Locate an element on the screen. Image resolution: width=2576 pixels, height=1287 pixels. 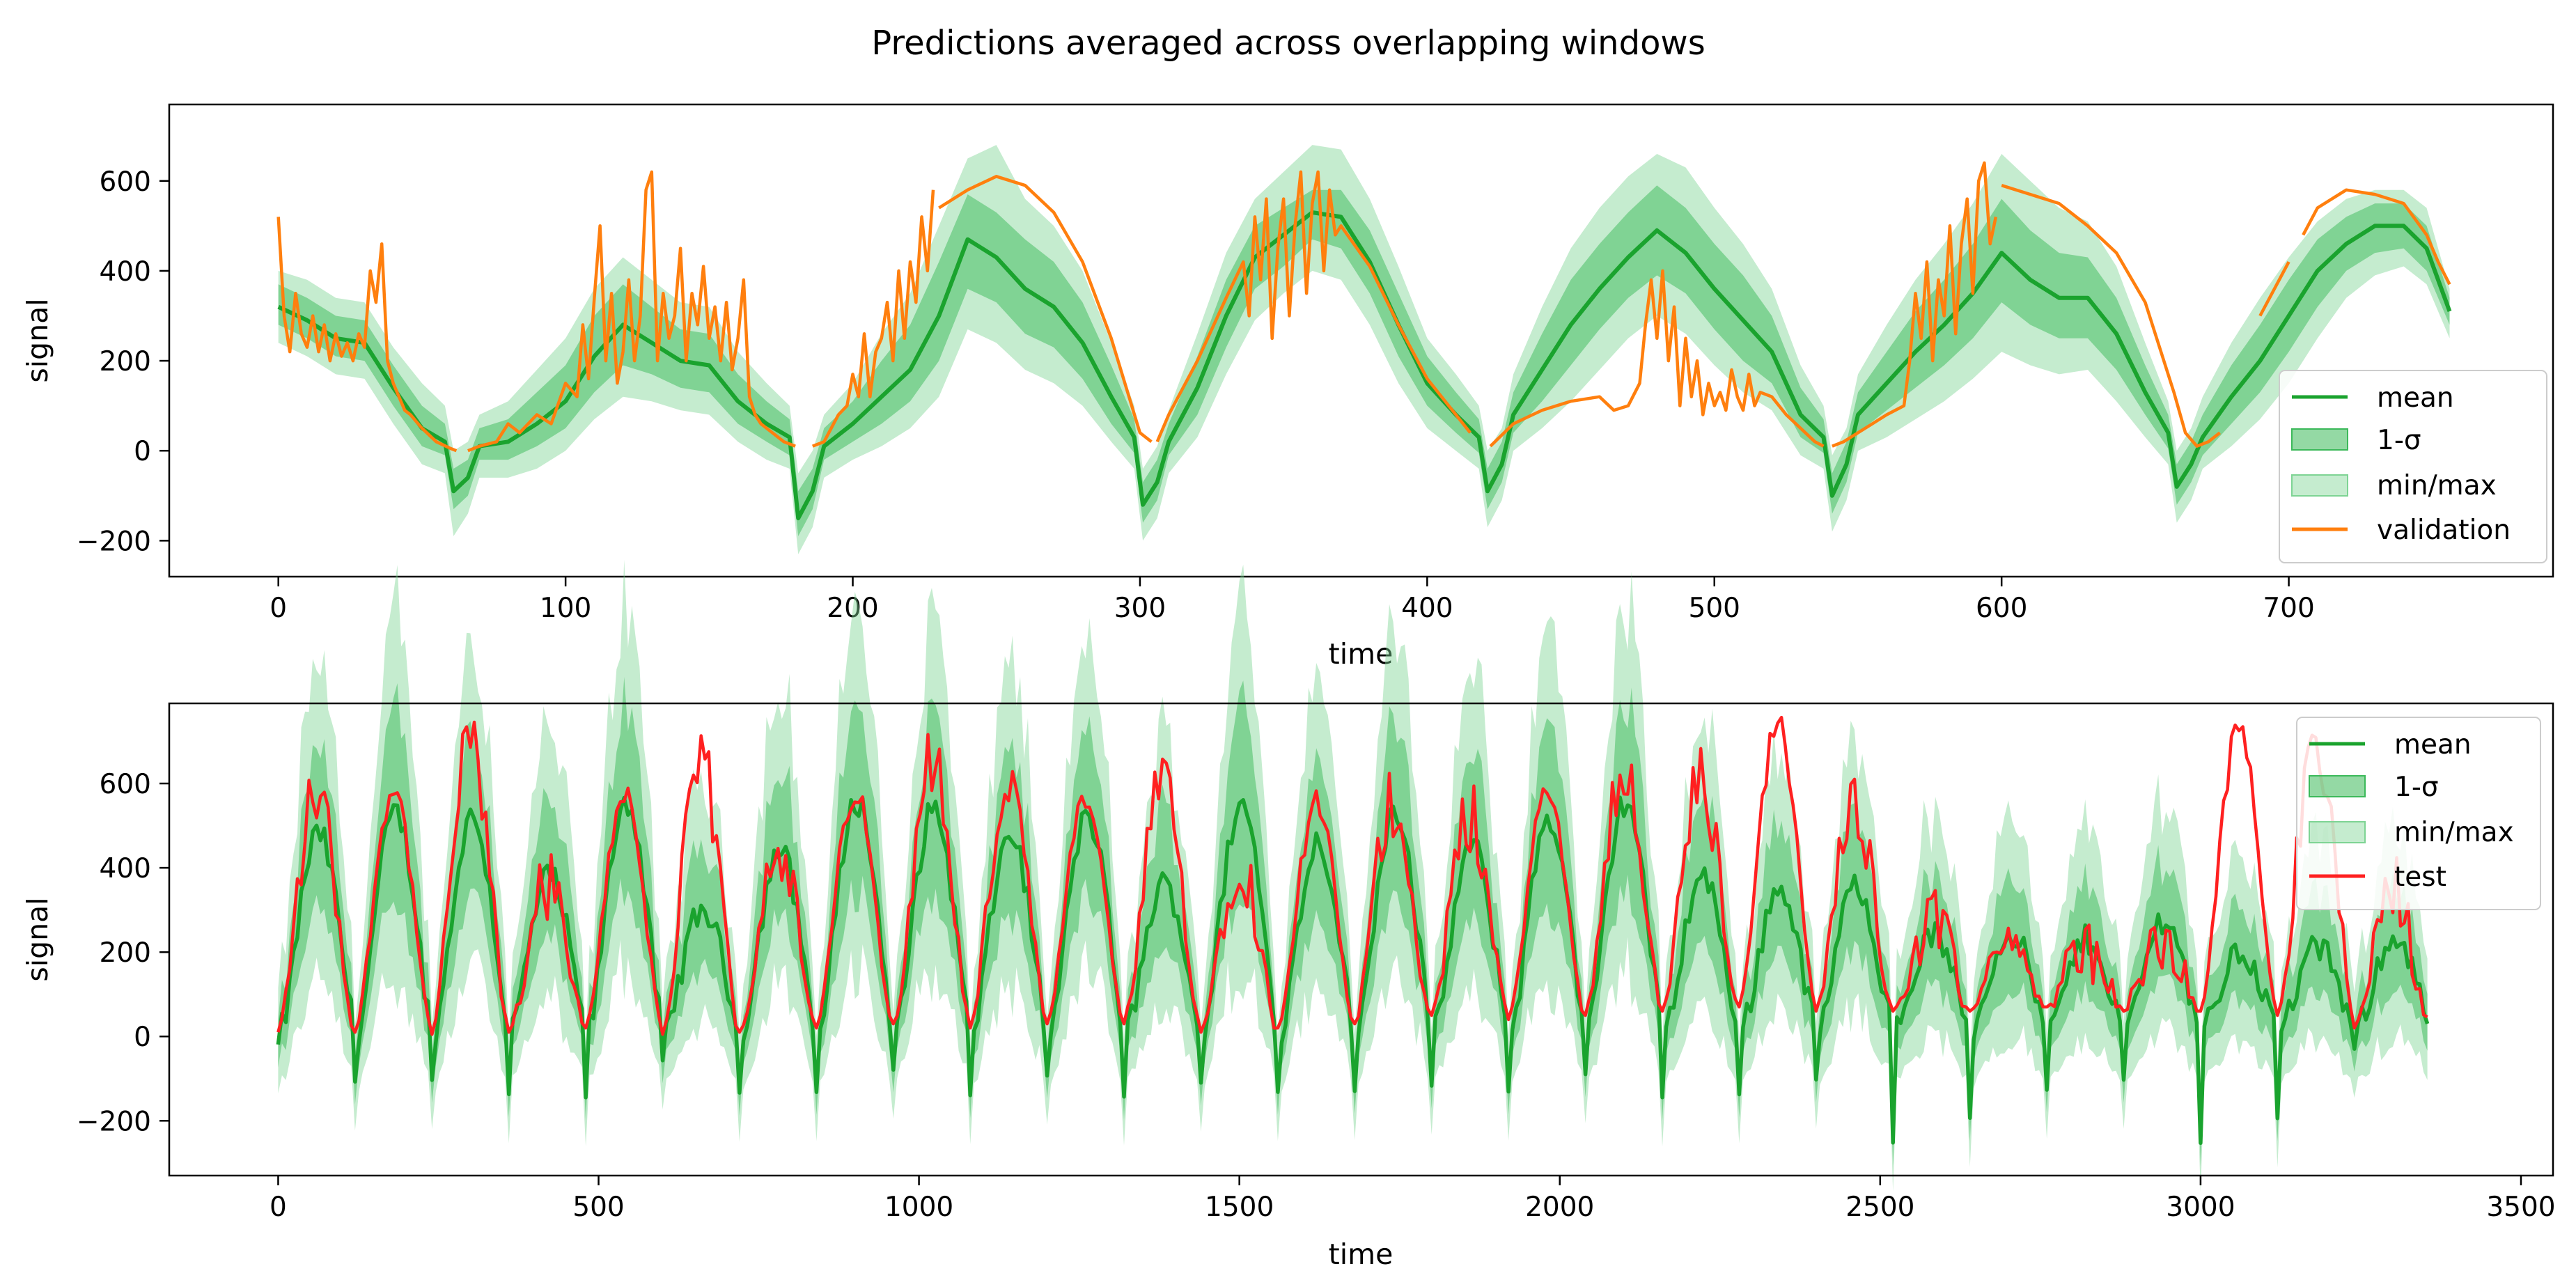
x-tick-label: 100 is located at coordinates (565, 608).